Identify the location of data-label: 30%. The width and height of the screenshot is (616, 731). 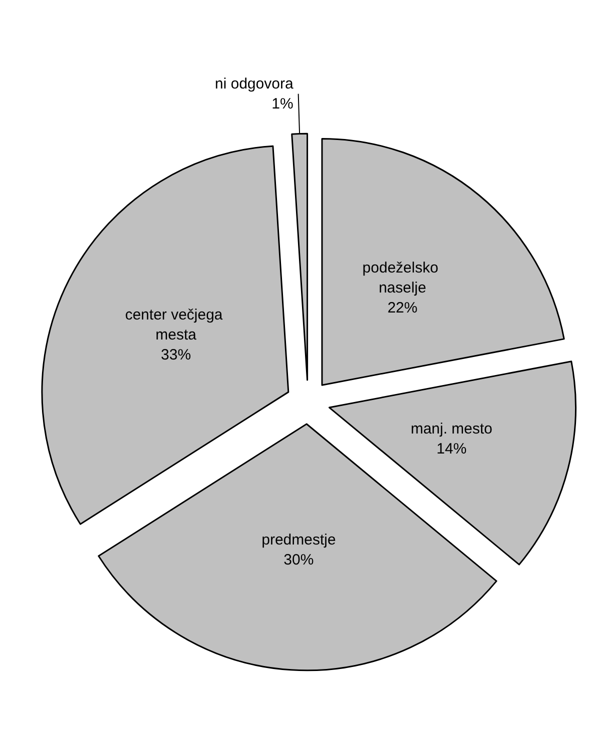
(299, 559).